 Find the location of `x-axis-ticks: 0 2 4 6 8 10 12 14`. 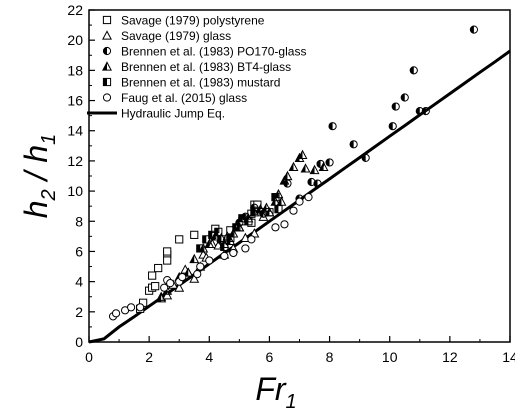

x-axis-ticks: 0 2 4 6 8 10 12 14 is located at coordinates (300, 350).